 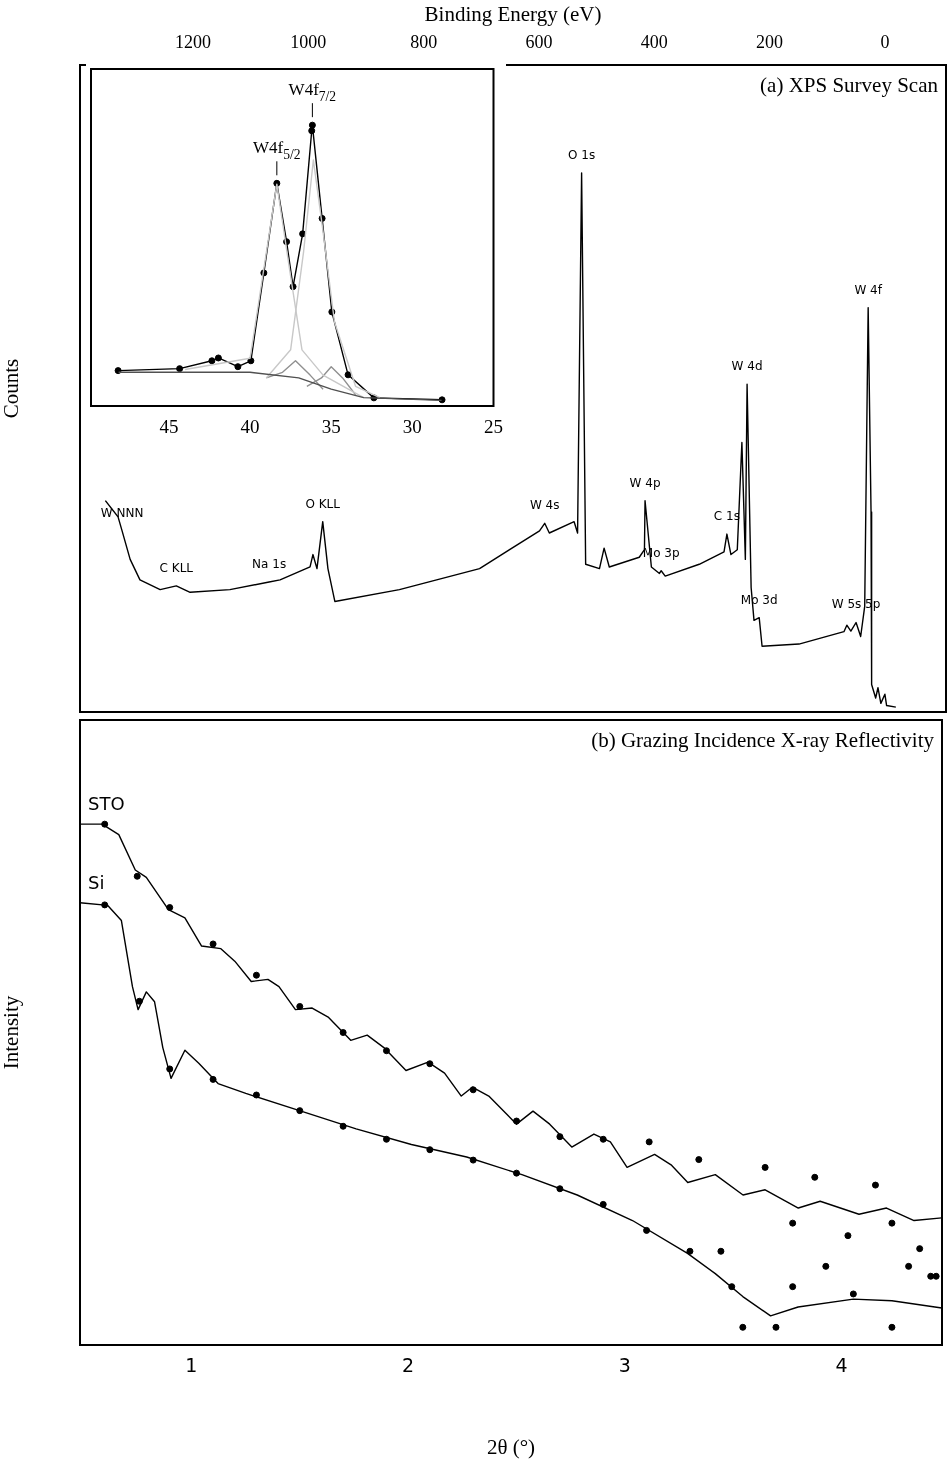 I want to click on annotation: W 4d, so click(x=747, y=366).